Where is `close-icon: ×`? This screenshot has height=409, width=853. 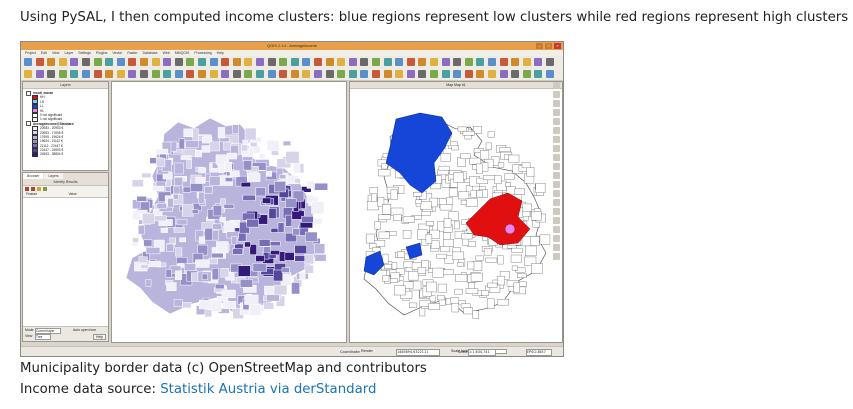
close-icon: × is located at coordinates (557, 46).